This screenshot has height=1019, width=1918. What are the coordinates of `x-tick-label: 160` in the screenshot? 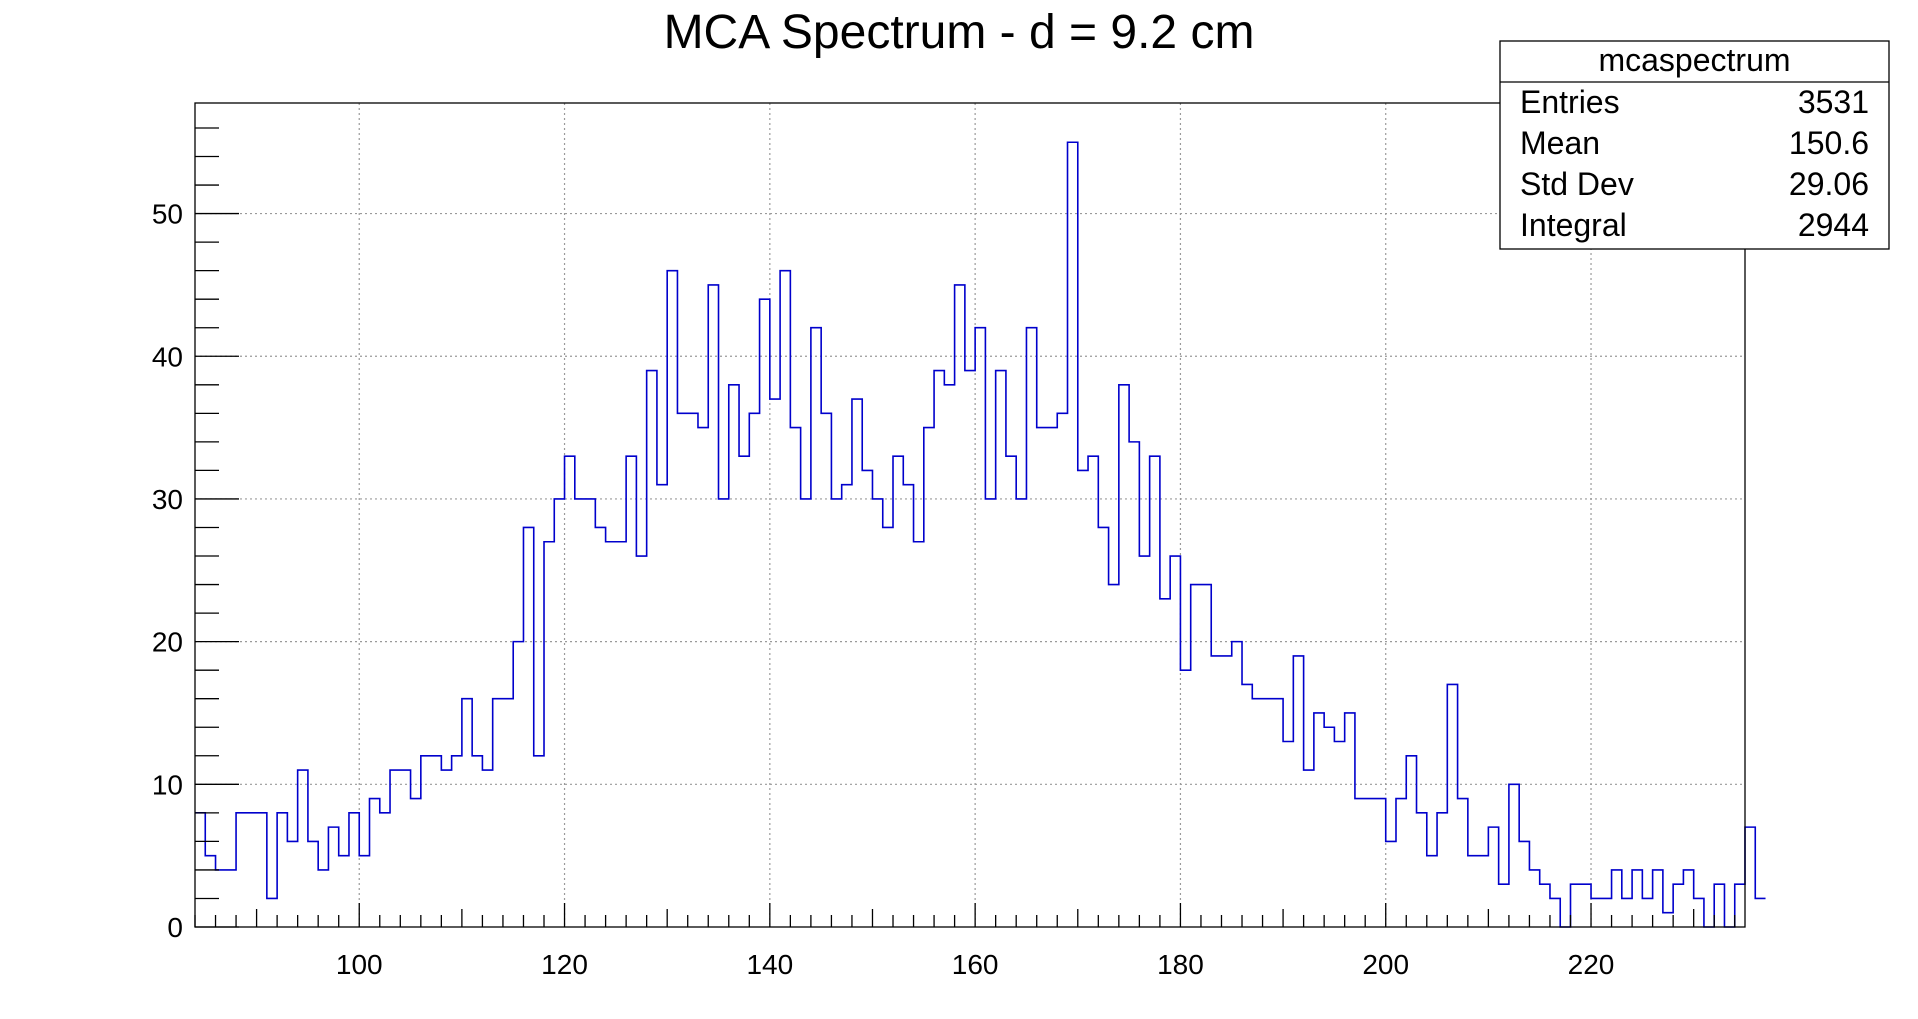 It's located at (975, 964).